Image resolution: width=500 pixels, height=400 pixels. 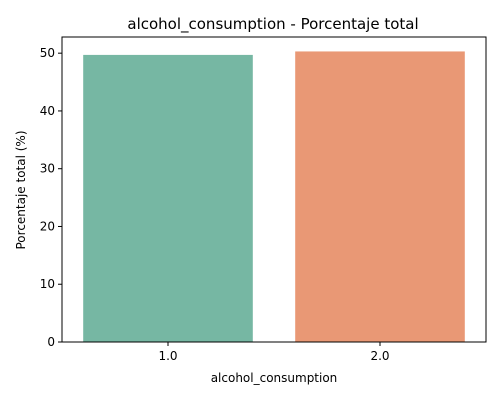 What do you see at coordinates (47, 226) in the screenshot?
I see `y-tick-label: 20` at bounding box center [47, 226].